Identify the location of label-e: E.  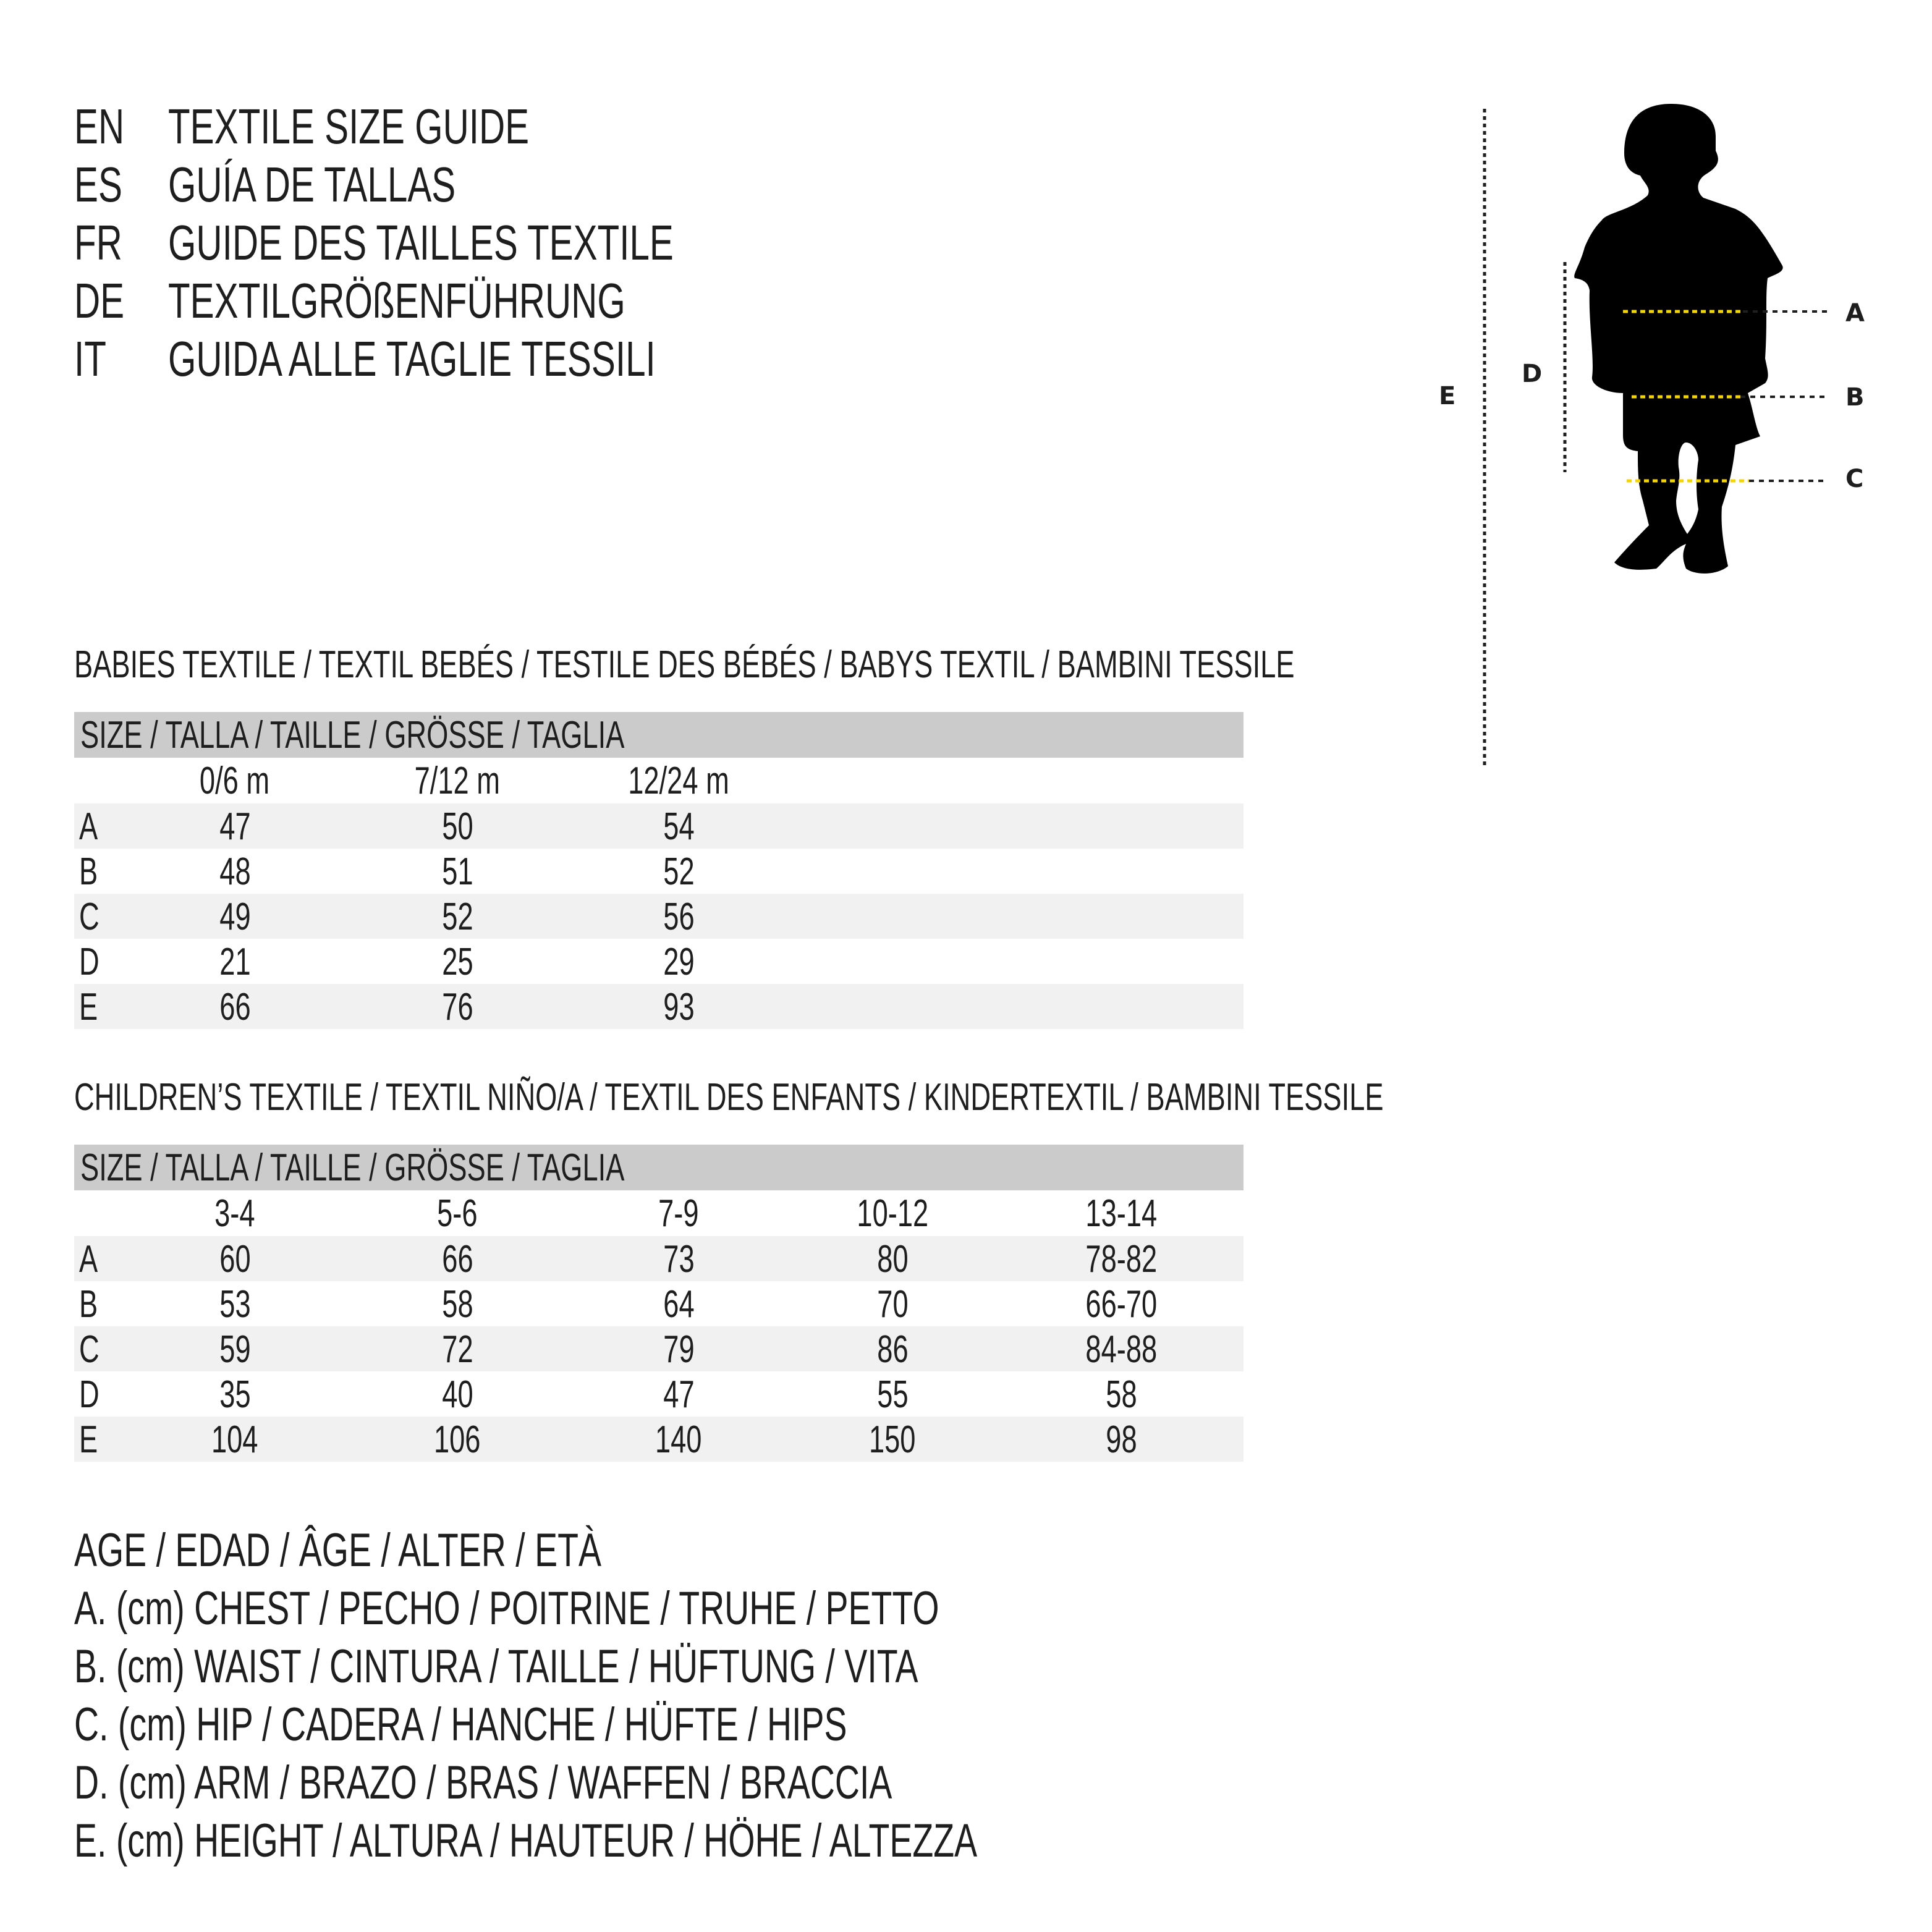
(1447, 396).